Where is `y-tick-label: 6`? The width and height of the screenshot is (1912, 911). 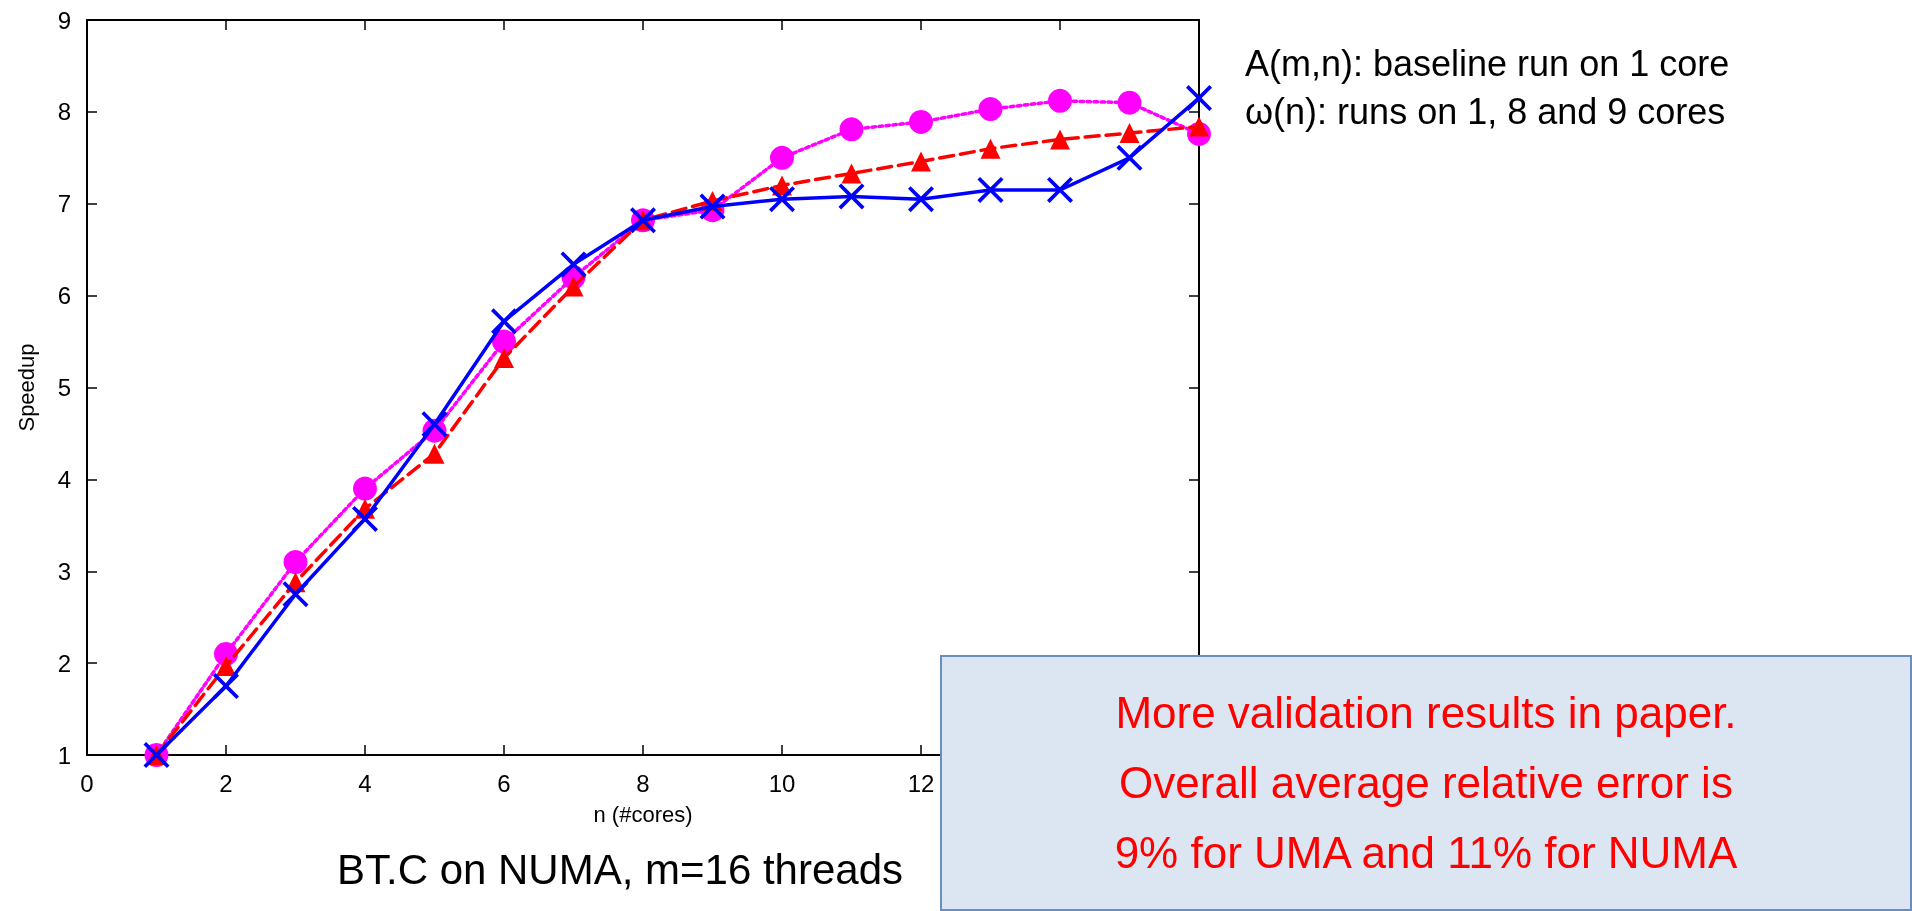 y-tick-label: 6 is located at coordinates (64, 296).